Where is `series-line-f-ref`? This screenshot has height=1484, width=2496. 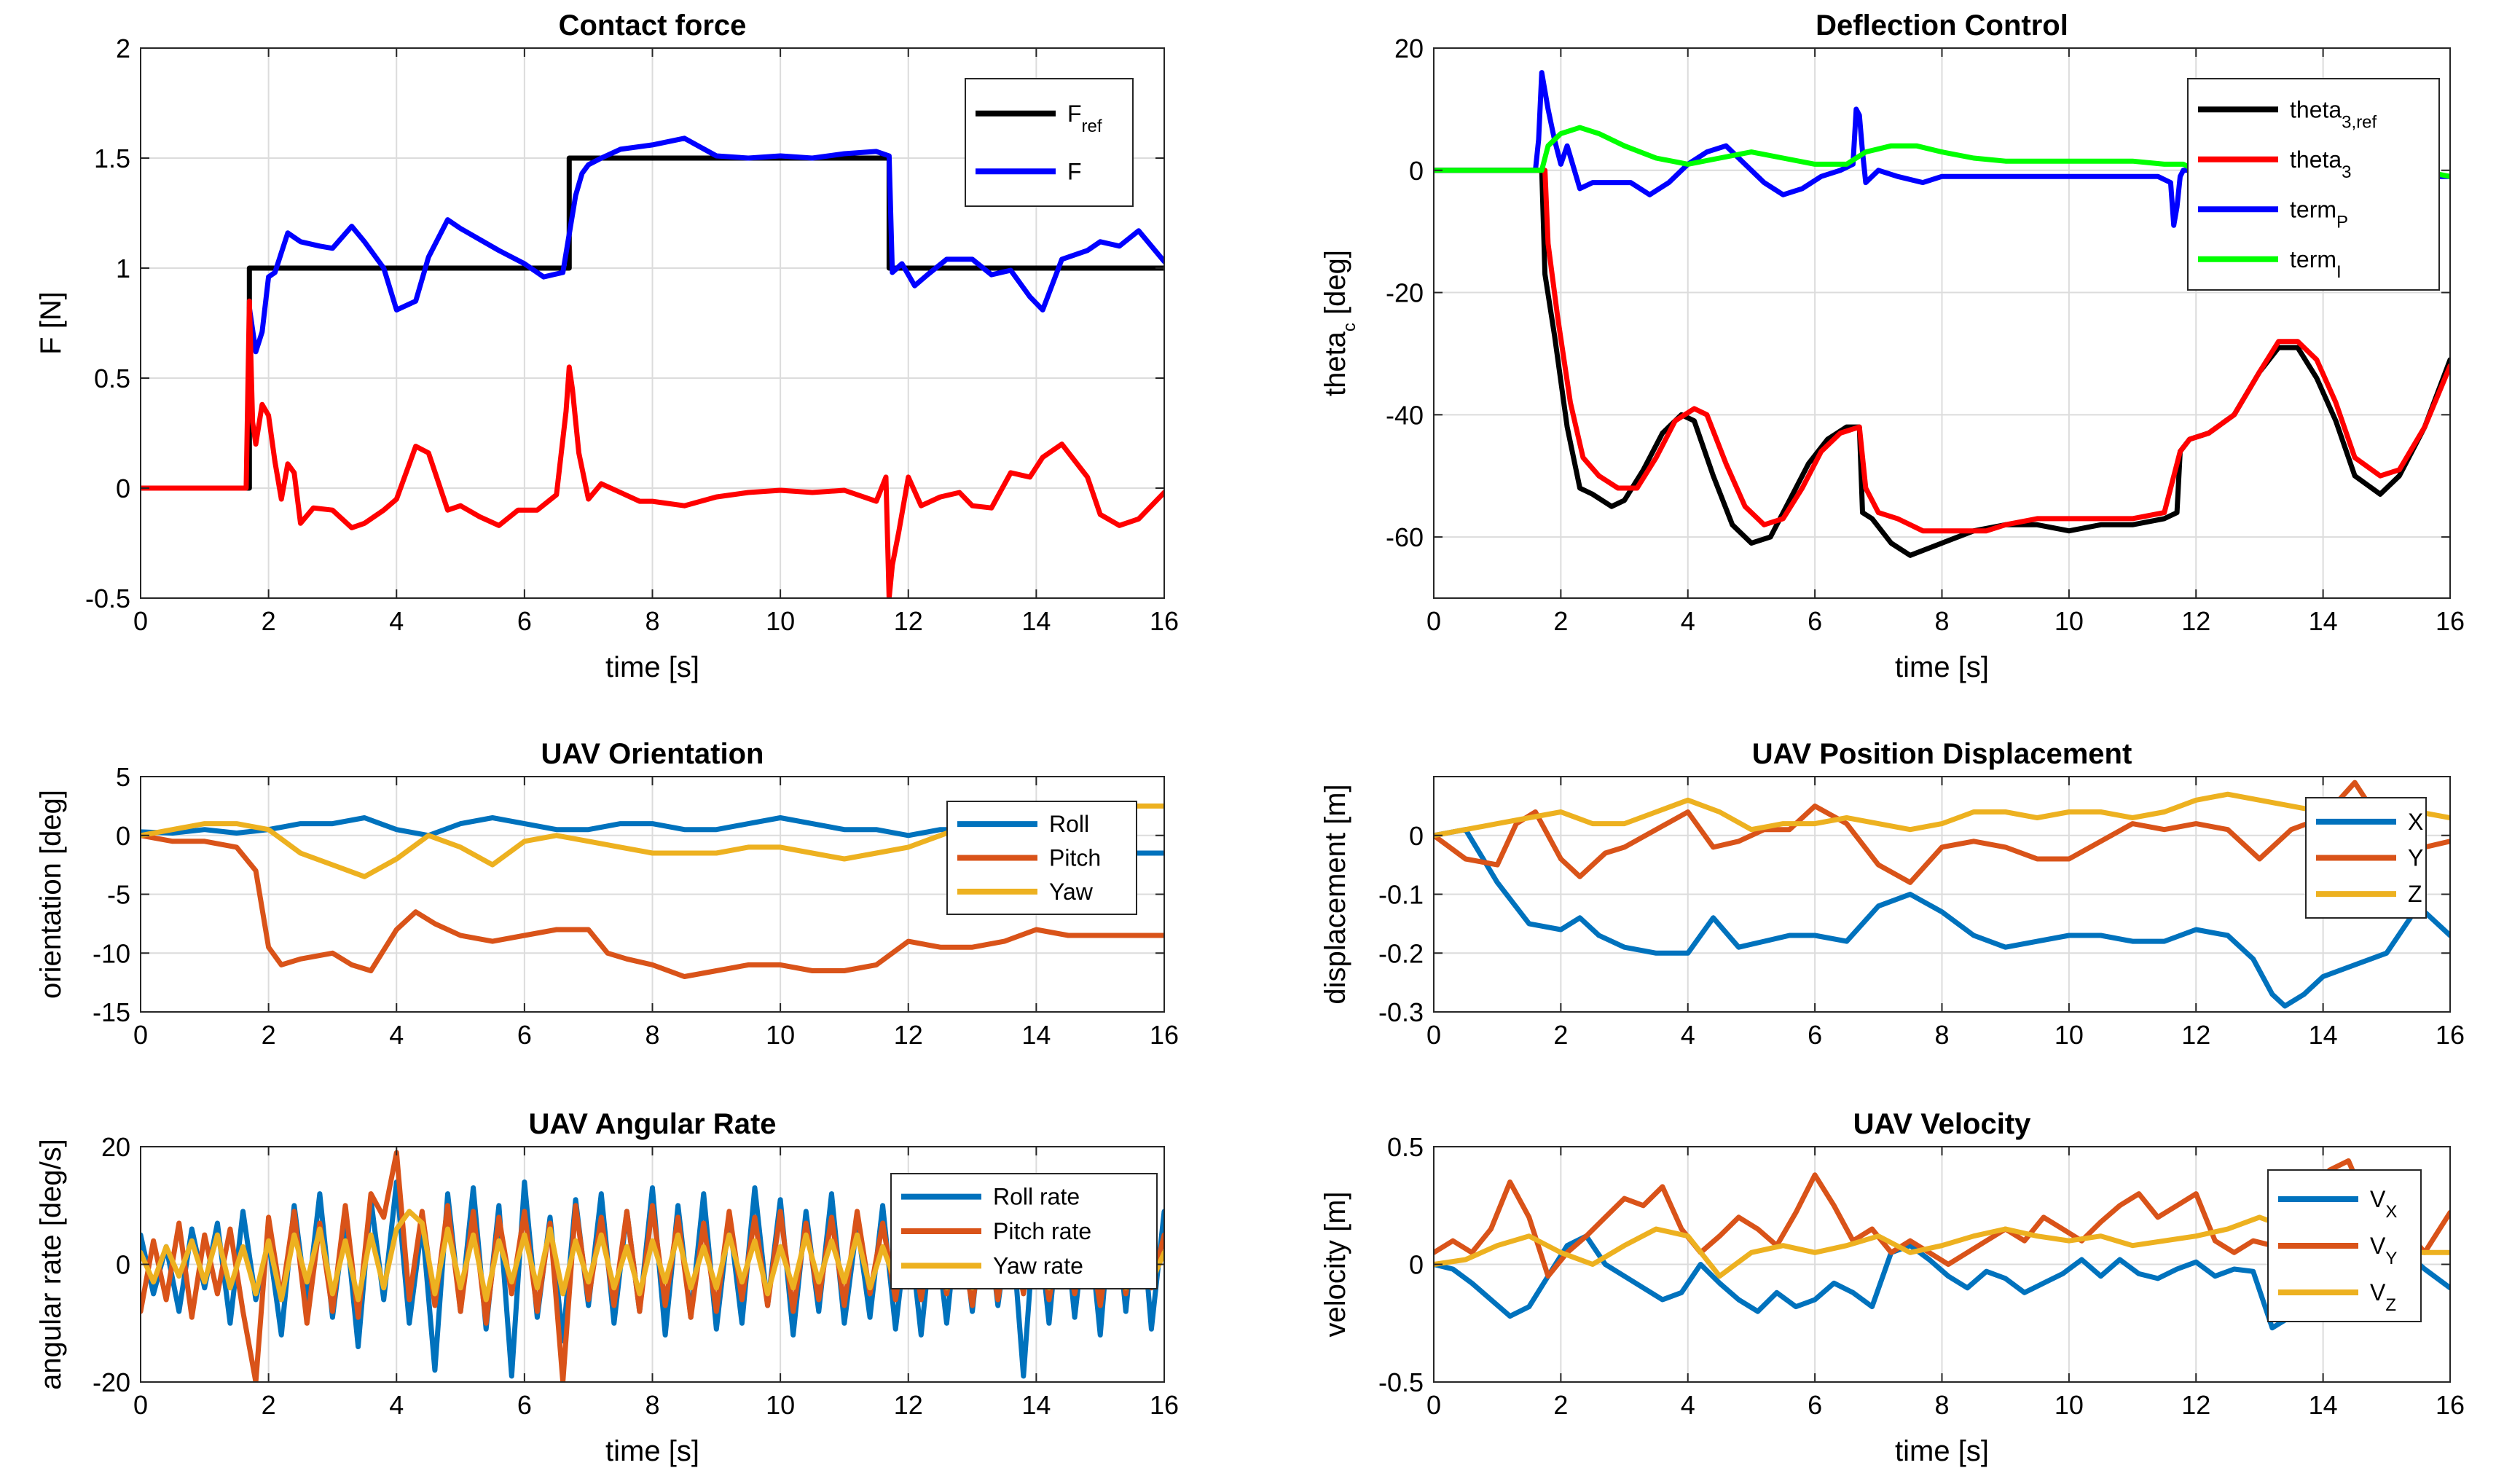
series-line-f-ref is located at coordinates (652, 323).